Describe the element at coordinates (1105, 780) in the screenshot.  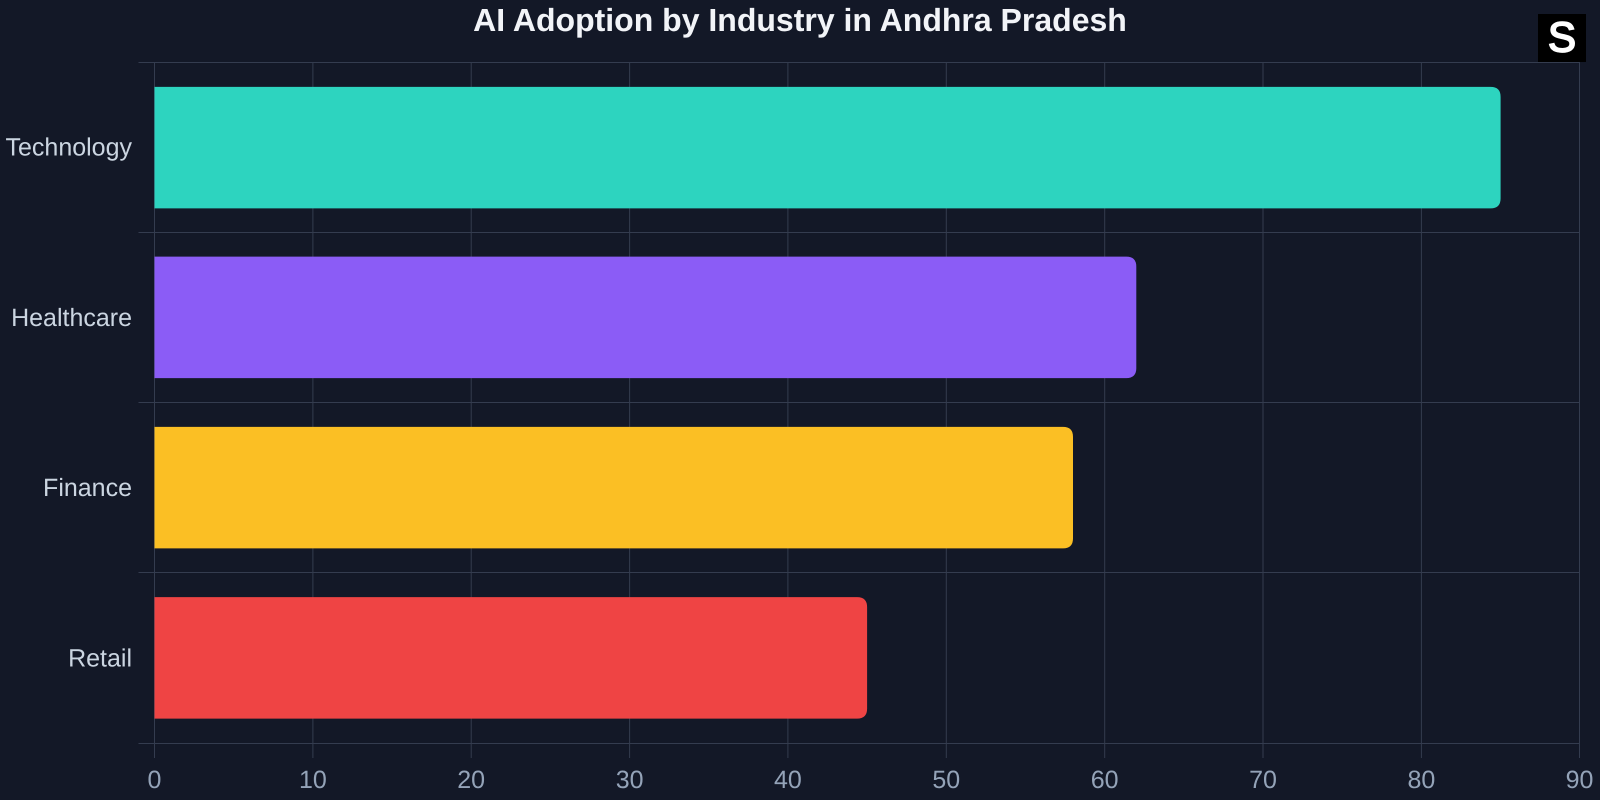
I see `svg-text: 60` at that location.